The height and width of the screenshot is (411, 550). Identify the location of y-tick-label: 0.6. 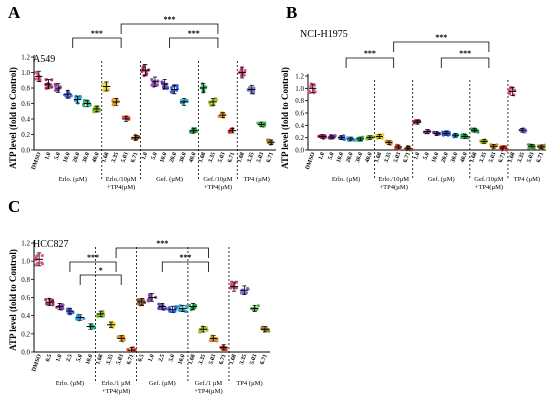
(299, 114).